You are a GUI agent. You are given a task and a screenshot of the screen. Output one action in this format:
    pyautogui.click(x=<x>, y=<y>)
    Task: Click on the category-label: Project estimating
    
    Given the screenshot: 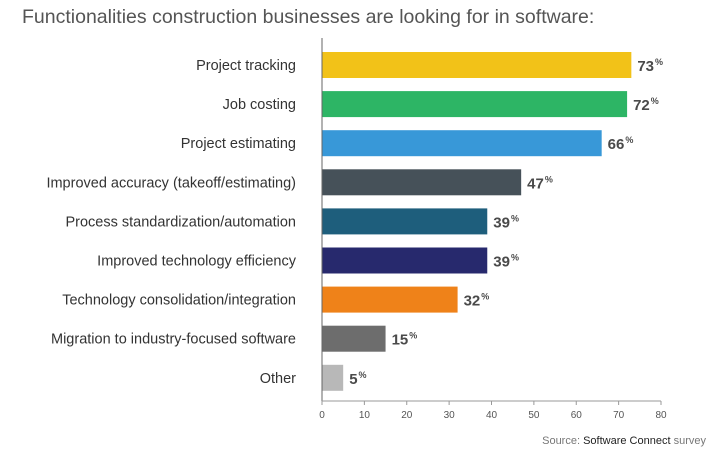 What is the action you would take?
    pyautogui.click(x=238, y=144)
    